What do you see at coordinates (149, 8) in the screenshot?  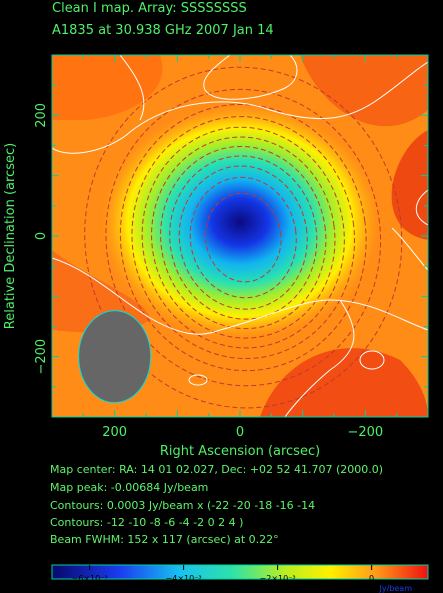 I see `map-title: Clean I map. Array: SSSSSSSS` at bounding box center [149, 8].